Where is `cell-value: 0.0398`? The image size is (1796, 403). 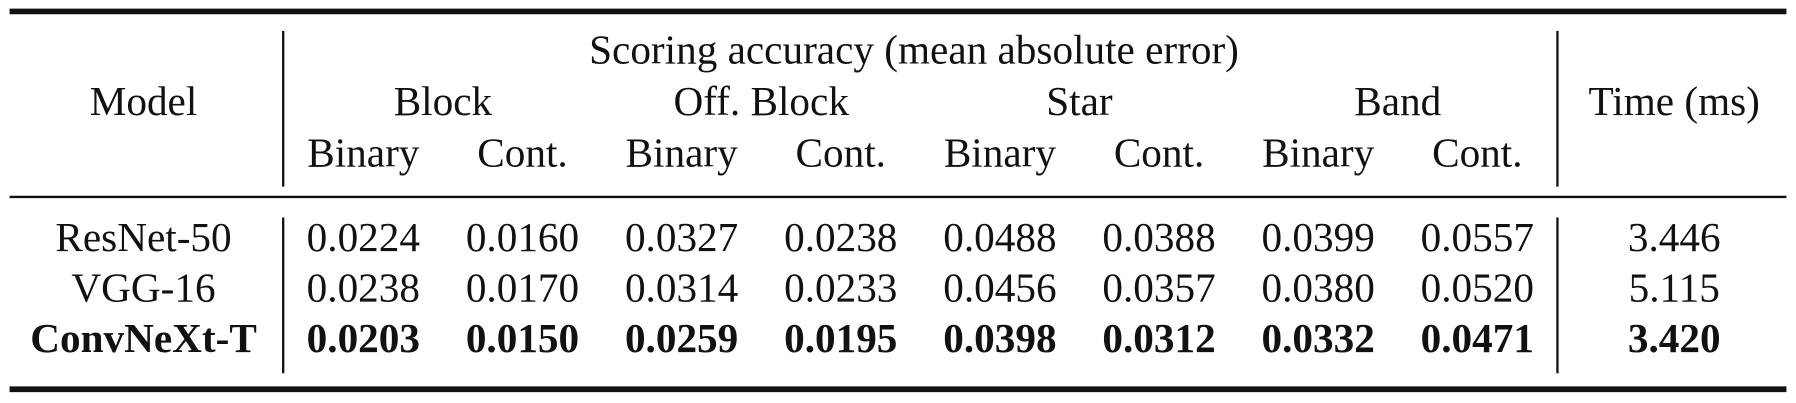
cell-value: 0.0398 is located at coordinates (999, 338).